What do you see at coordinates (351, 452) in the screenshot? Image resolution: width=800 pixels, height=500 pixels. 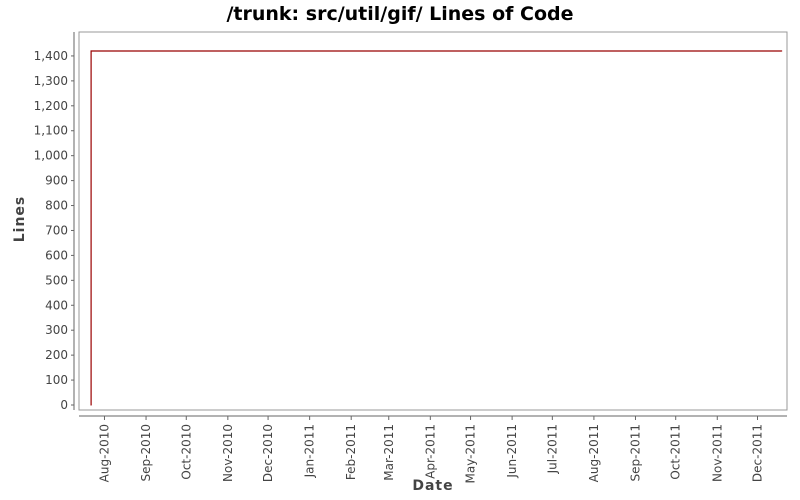 I see `x-tick-label: Feb-2011` at bounding box center [351, 452].